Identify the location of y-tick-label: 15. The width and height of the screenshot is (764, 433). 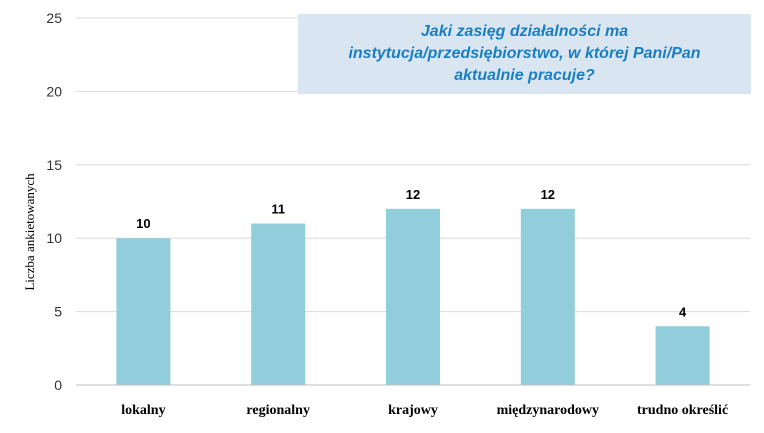
(54, 165).